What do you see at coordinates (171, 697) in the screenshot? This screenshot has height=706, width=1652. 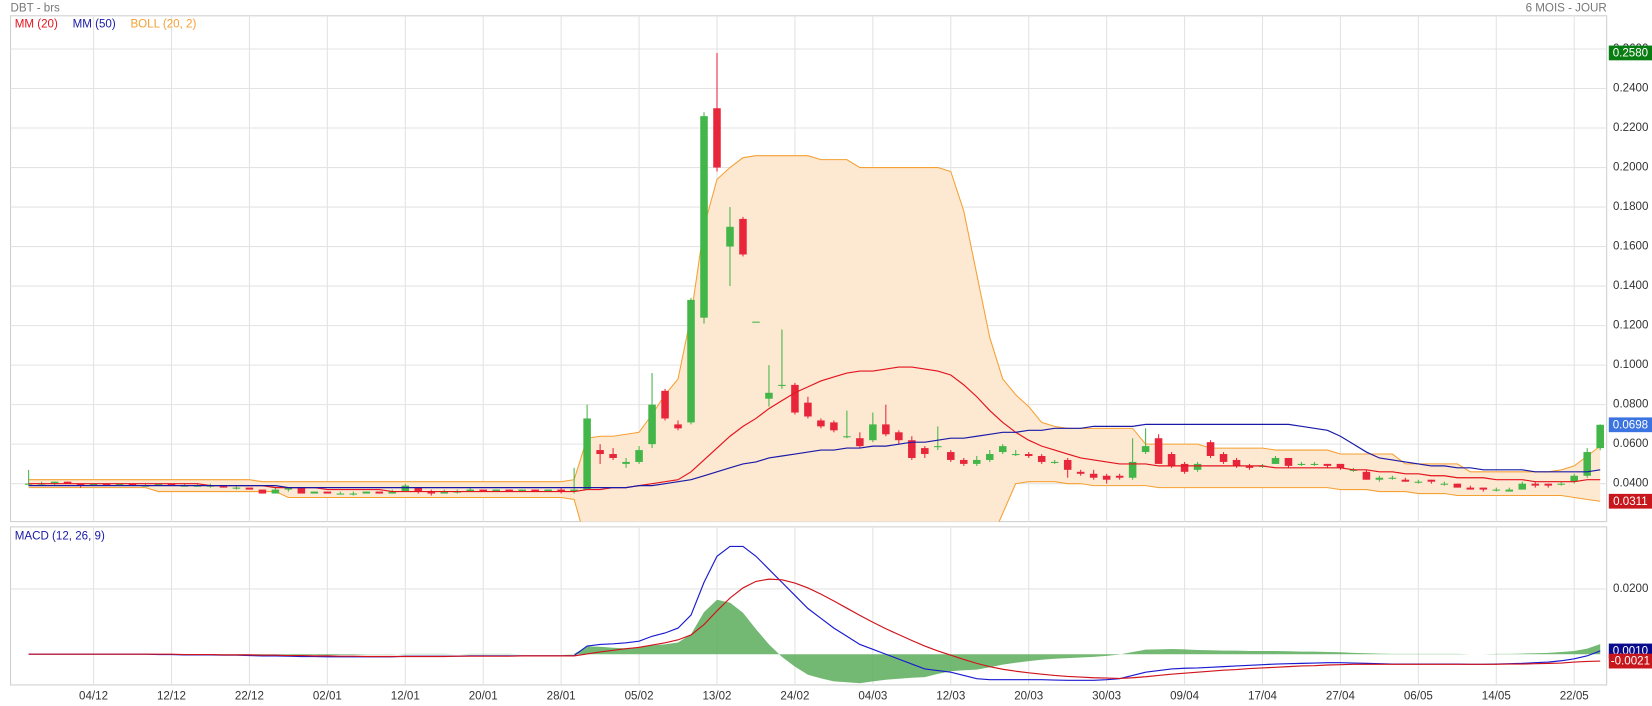 I see `x-tick-label: 12/12` at bounding box center [171, 697].